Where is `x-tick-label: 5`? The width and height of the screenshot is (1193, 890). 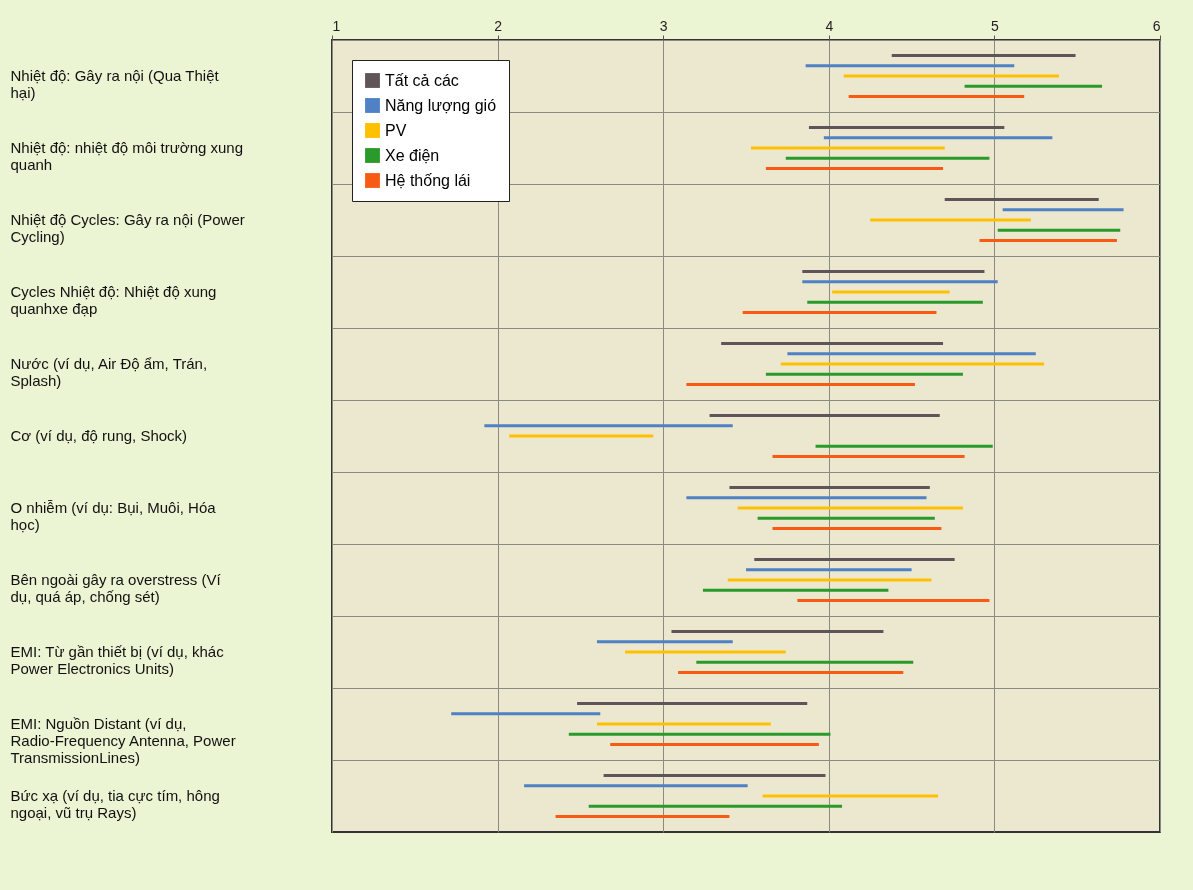 x-tick-label: 5 is located at coordinates (995, 25).